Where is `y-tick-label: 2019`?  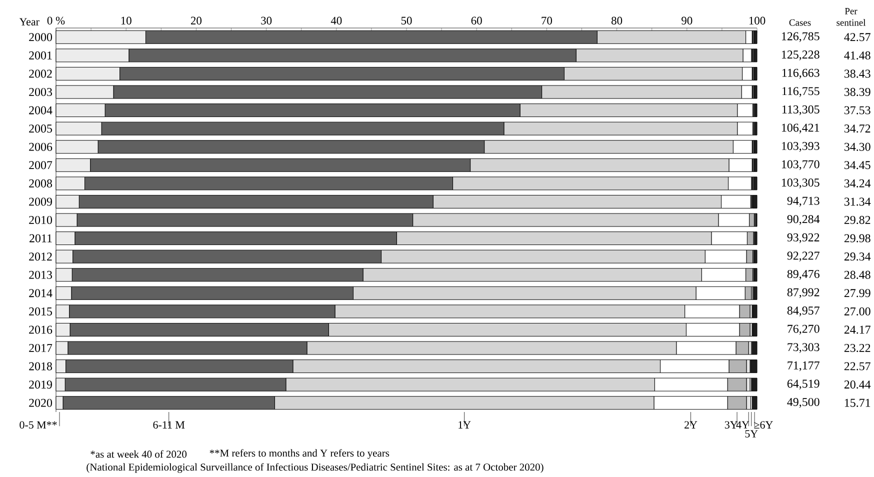 y-tick-label: 2019 is located at coordinates (40, 384).